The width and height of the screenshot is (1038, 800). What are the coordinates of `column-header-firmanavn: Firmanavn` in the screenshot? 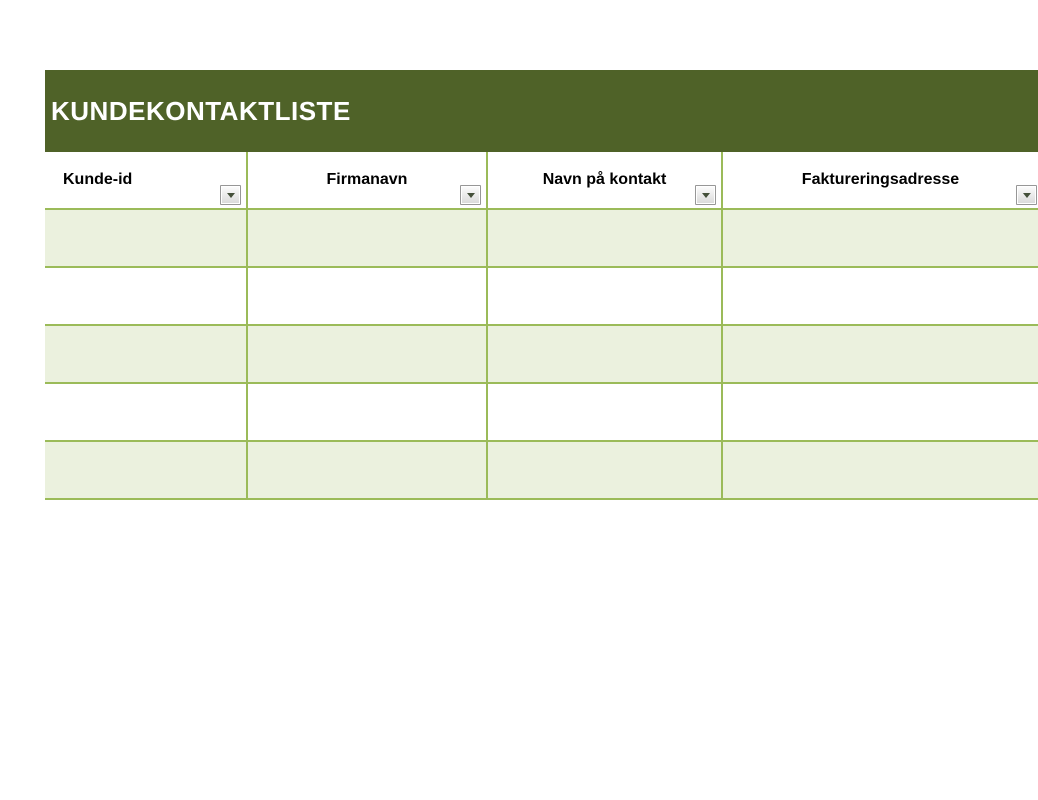 It's located at (368, 180).